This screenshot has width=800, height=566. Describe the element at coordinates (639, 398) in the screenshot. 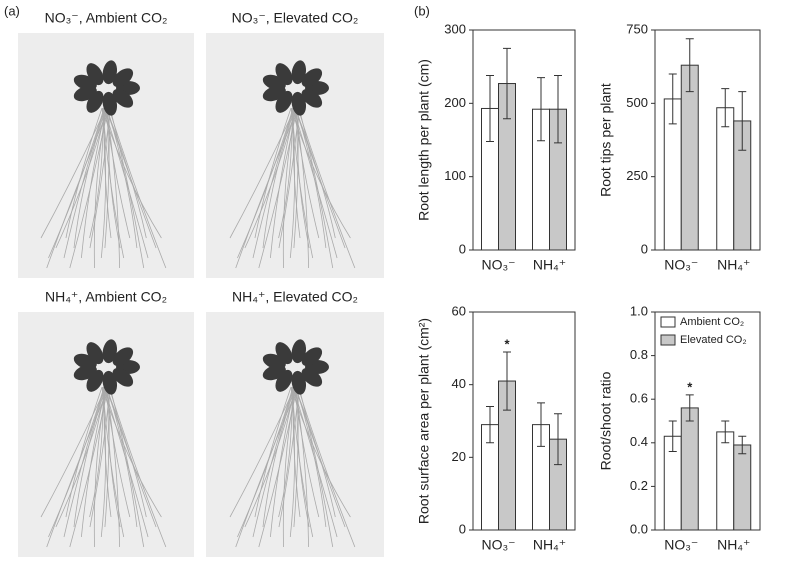

I see `y-tick-label: 0.6` at that location.